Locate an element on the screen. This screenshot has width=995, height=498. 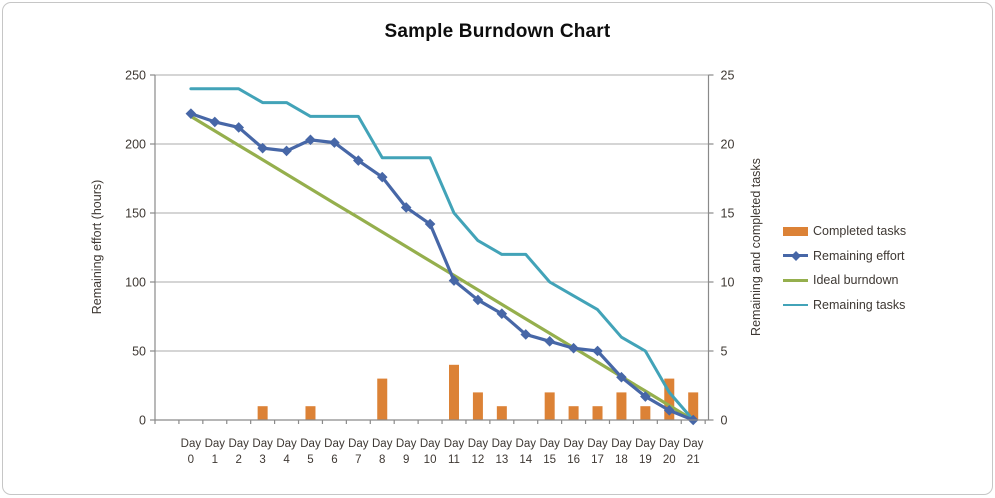
right-axis-tick-label: 0 is located at coordinates (724, 421).